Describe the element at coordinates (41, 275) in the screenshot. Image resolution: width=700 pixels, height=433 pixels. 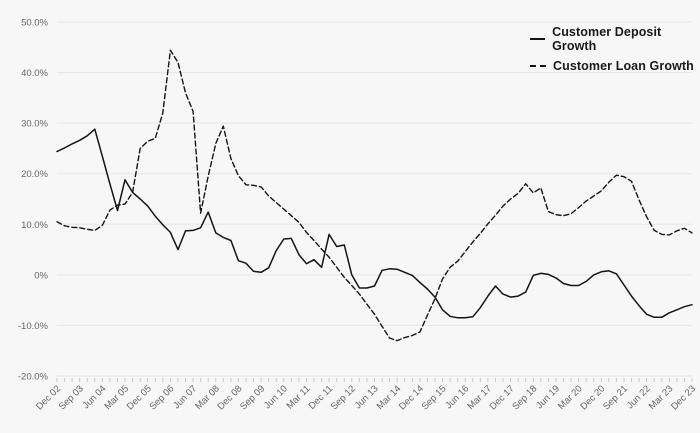
I see `y-axis-label: 0%` at that location.